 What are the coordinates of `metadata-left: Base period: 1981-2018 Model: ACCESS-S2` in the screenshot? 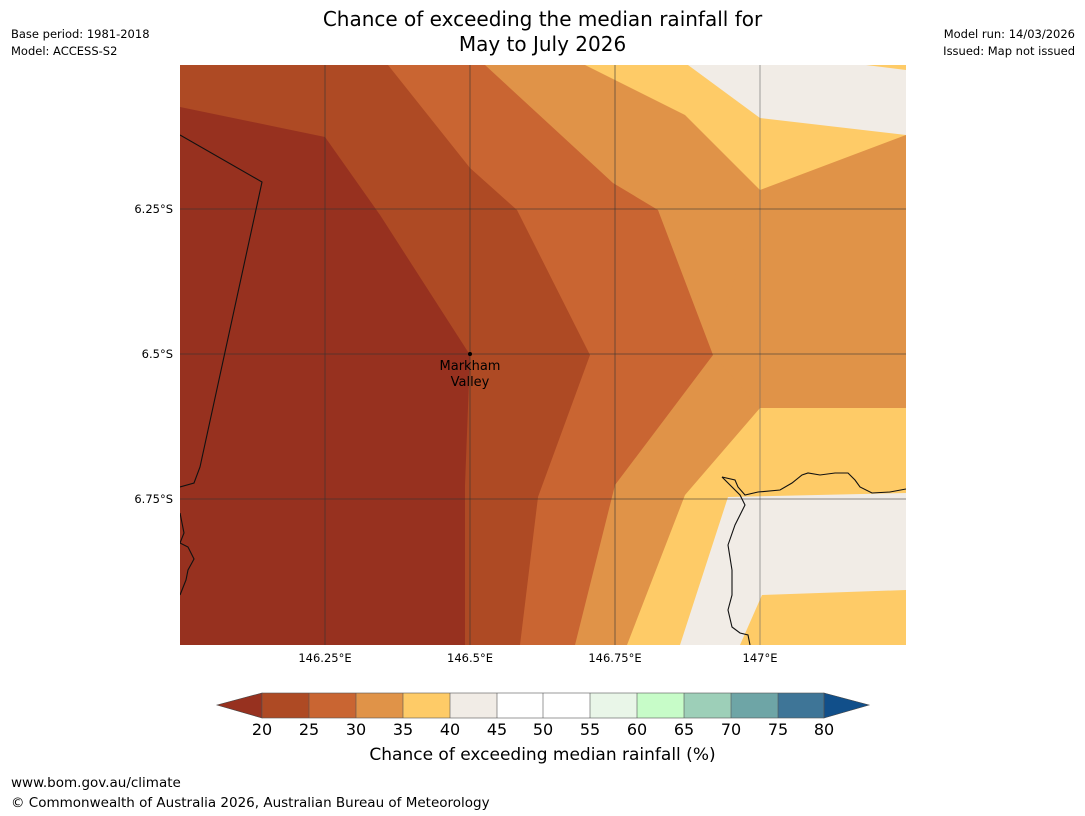 It's located at (80, 43).